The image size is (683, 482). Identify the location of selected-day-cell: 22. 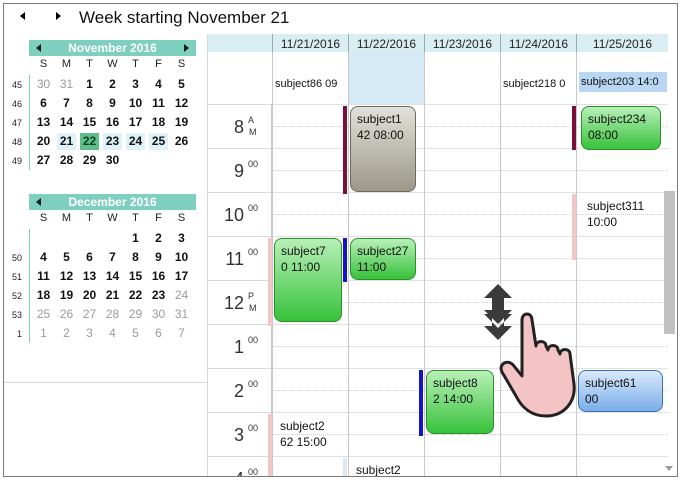
(89, 141).